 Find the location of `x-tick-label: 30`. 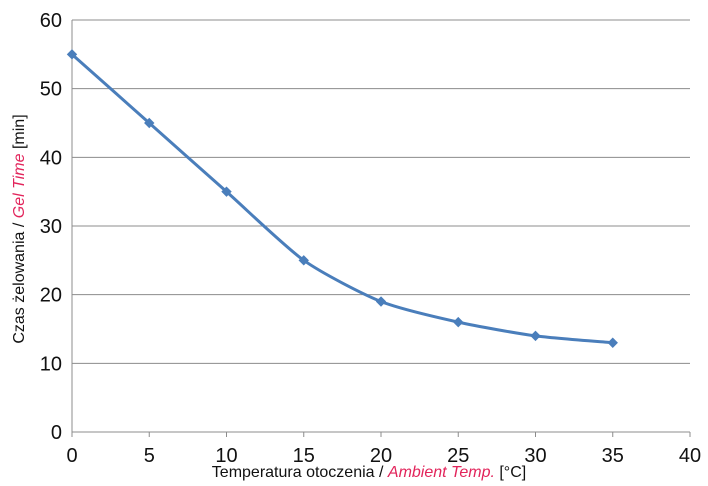

x-tick-label: 30 is located at coordinates (535, 456).